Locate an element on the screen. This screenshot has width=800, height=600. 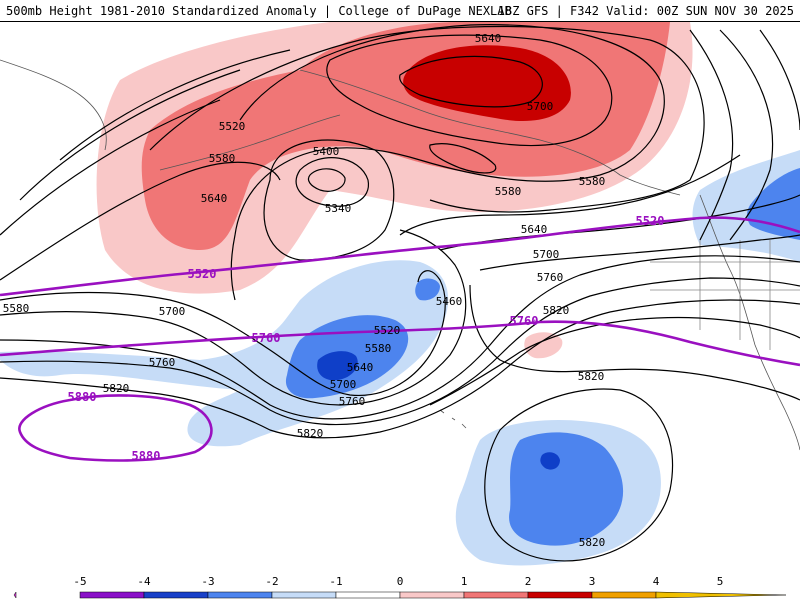
alaska-coastline is located at coordinates (490, 132).